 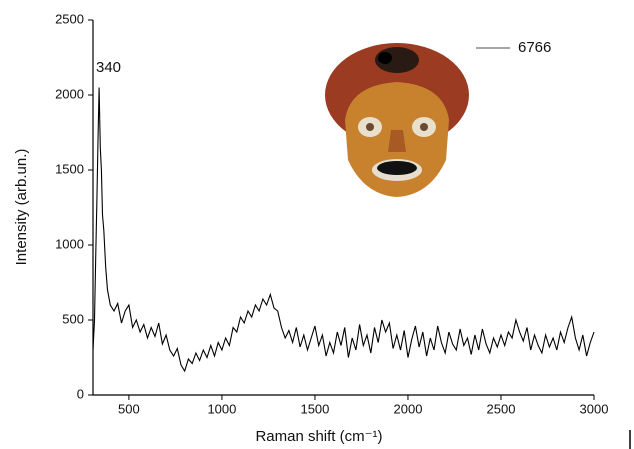 What do you see at coordinates (397, 120) in the screenshot?
I see `mask-image` at bounding box center [397, 120].